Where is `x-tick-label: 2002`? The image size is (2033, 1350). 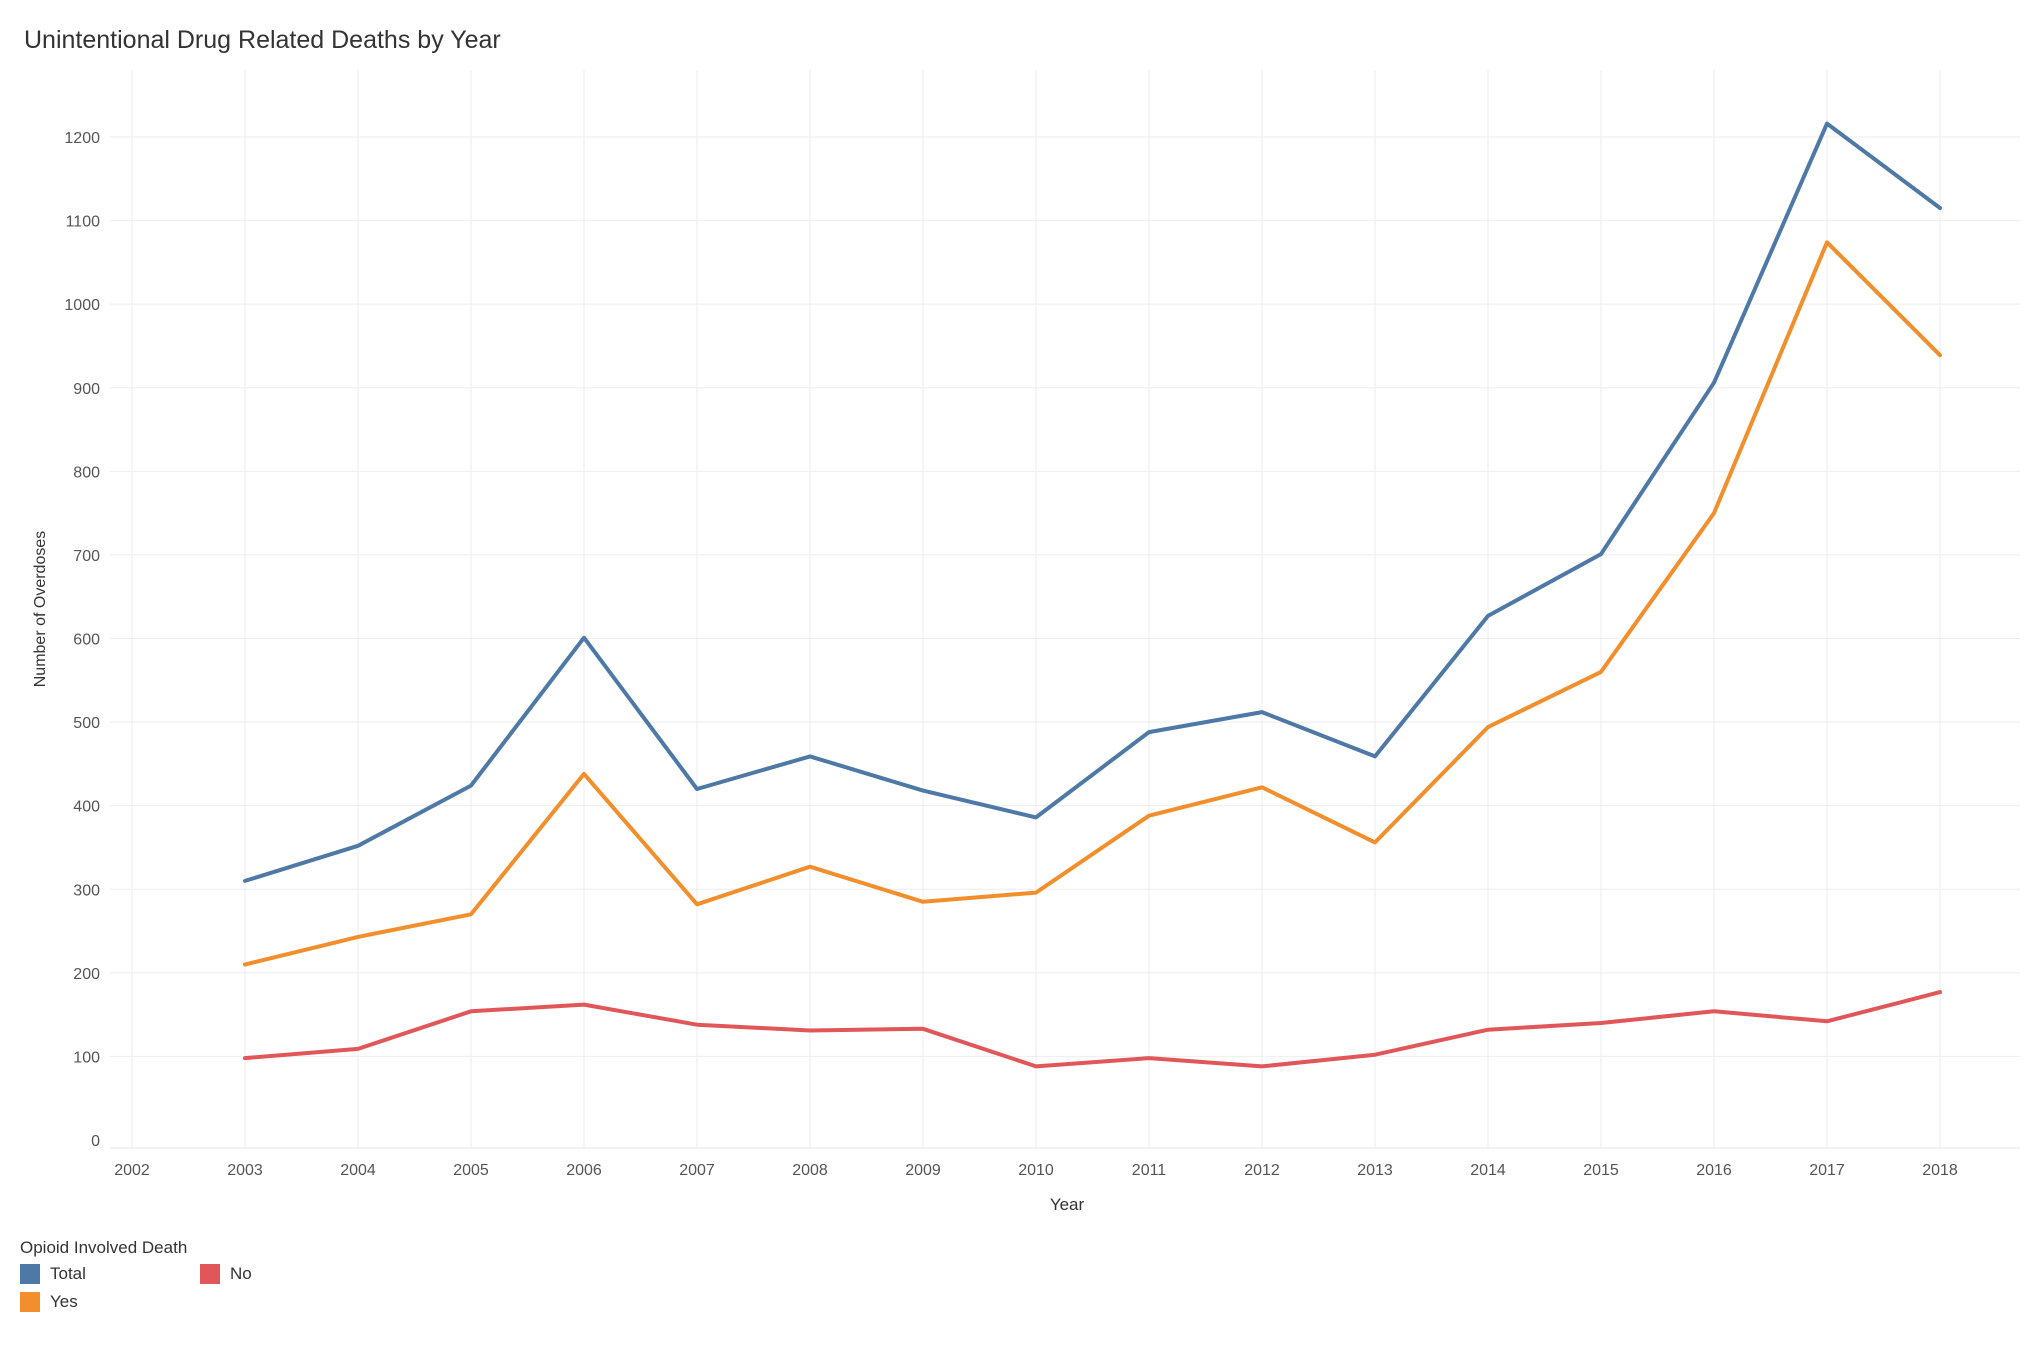 x-tick-label: 2002 is located at coordinates (132, 1170).